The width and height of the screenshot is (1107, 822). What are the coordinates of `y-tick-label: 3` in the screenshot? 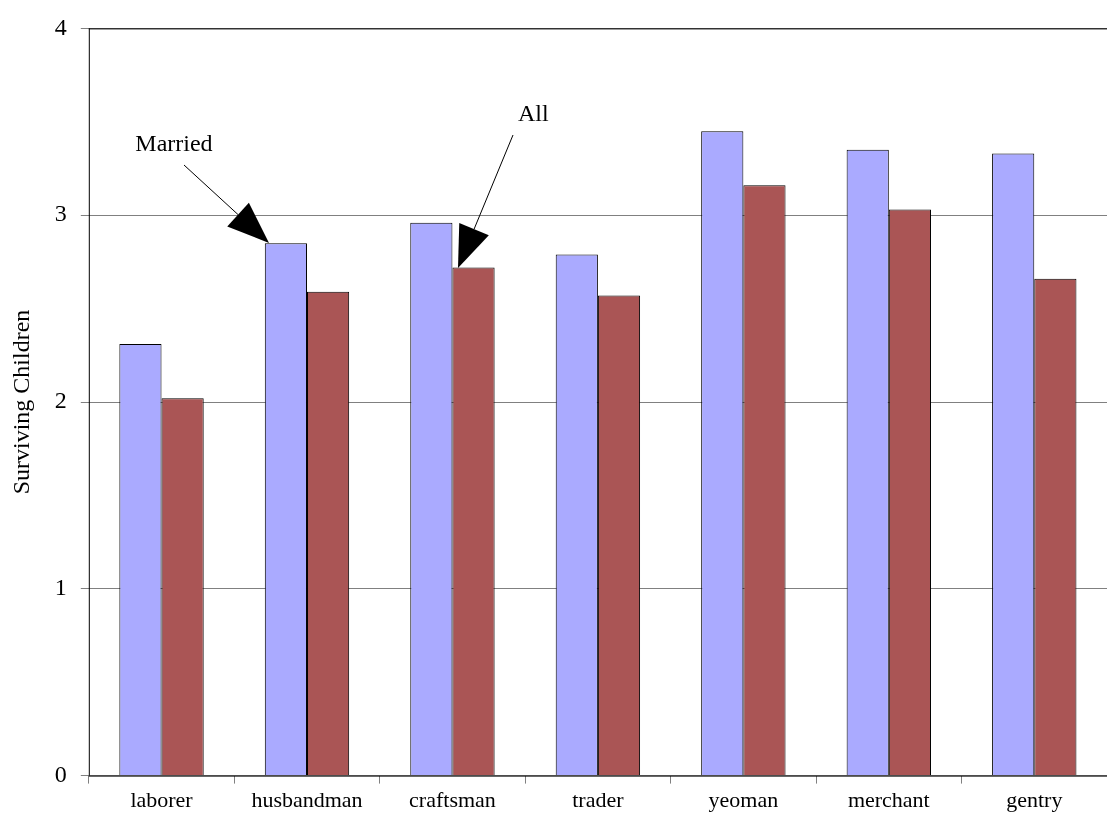 It's located at (60, 213).